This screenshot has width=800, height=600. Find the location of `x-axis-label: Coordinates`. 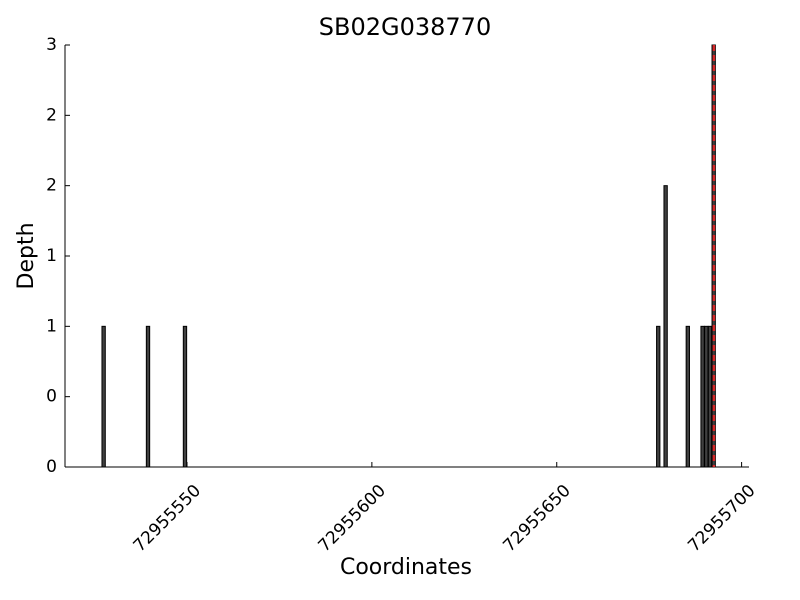

x-axis-label: Coordinates is located at coordinates (406, 567).